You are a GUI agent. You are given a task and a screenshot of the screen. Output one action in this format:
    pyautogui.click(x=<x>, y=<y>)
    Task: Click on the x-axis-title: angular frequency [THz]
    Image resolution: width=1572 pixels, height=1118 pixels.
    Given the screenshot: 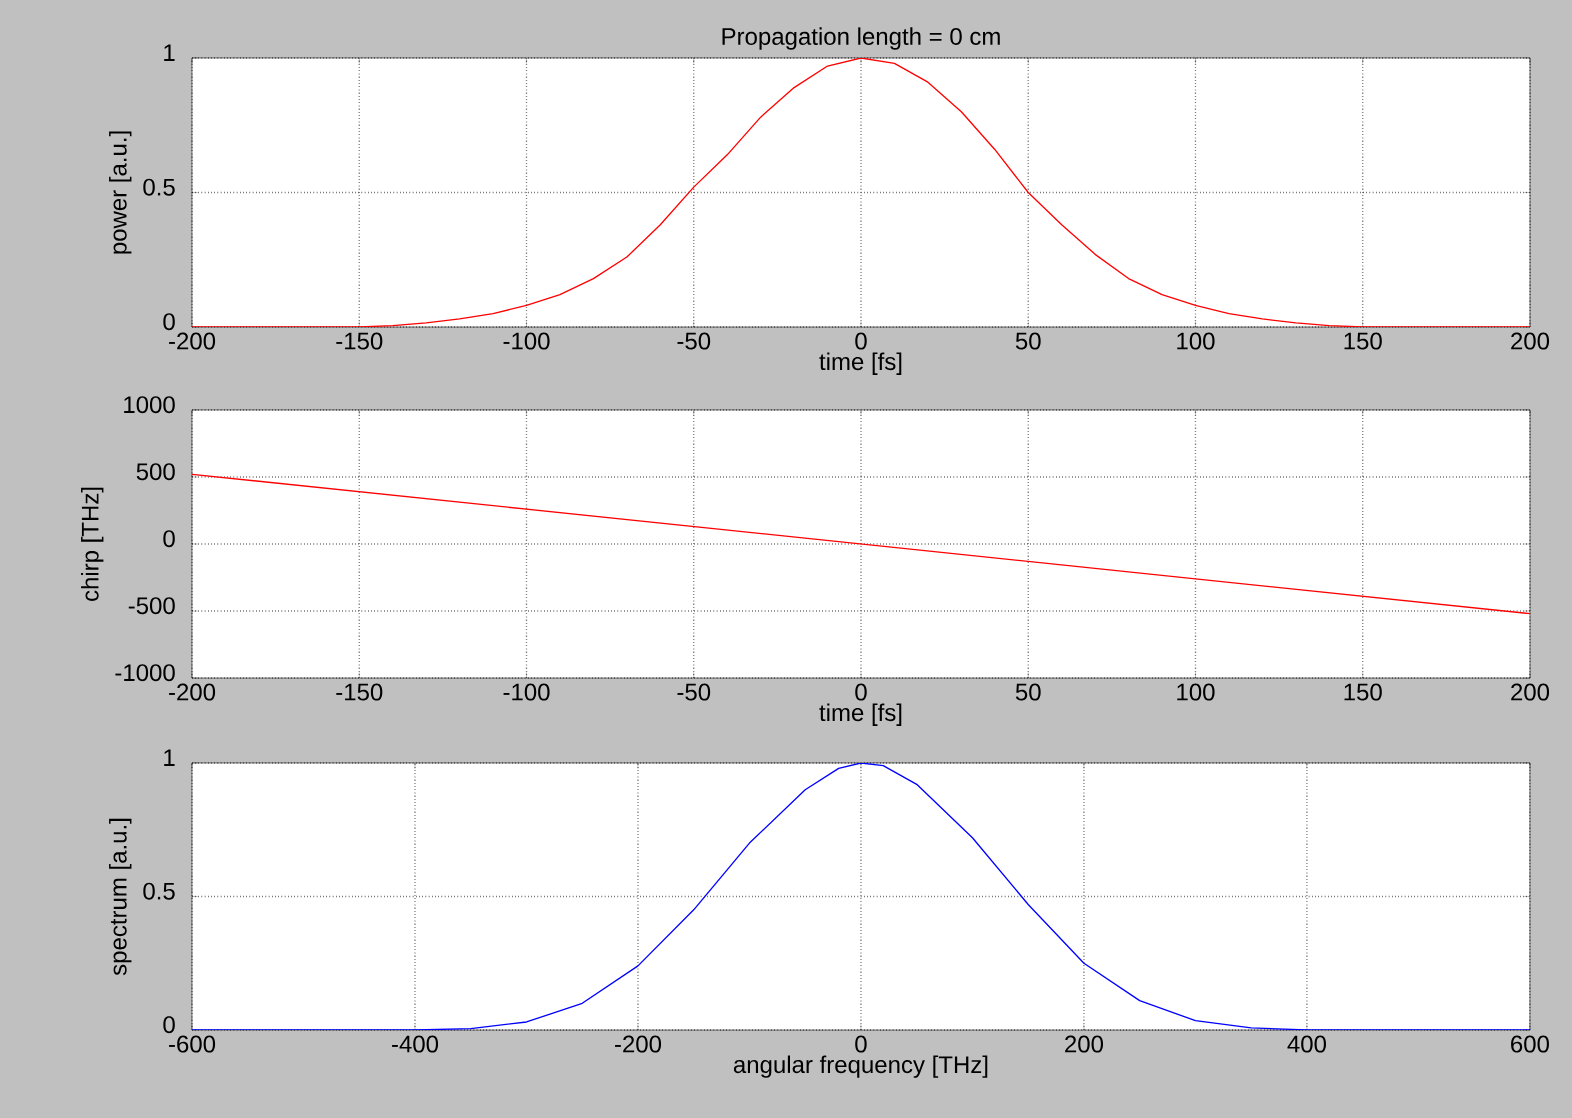 What is the action you would take?
    pyautogui.click(x=860, y=1066)
    